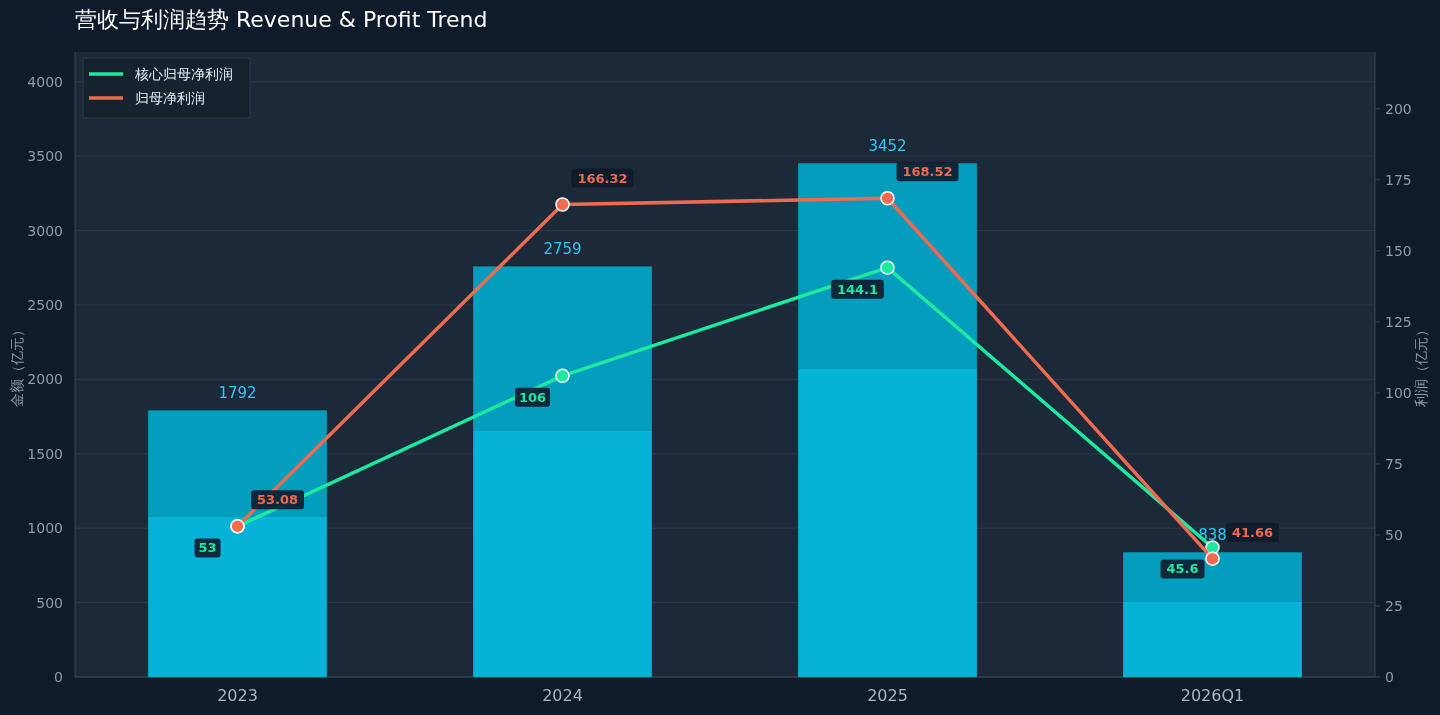 This screenshot has height=715, width=1440. I want to click on y-tick-label: 1500, so click(45, 453).